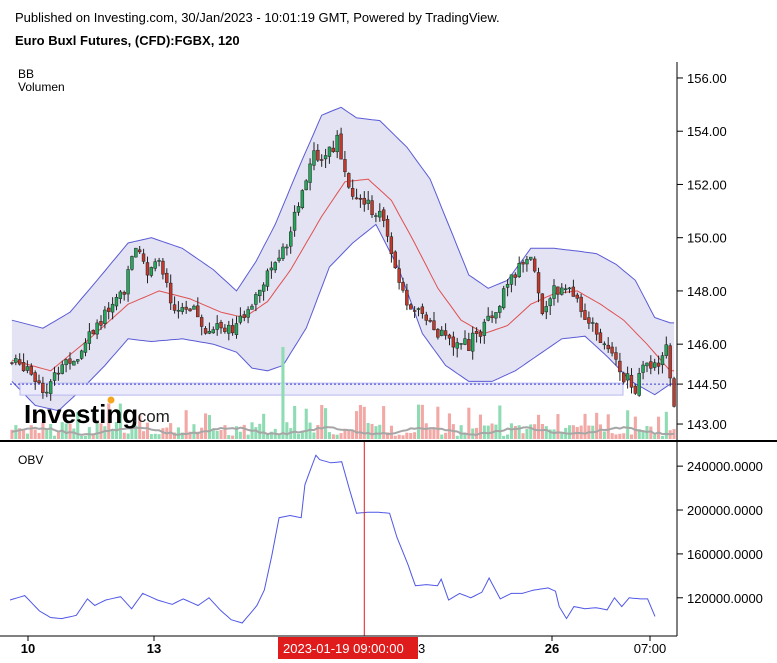  I want to click on y-tick-label: 146.00, so click(707, 344).